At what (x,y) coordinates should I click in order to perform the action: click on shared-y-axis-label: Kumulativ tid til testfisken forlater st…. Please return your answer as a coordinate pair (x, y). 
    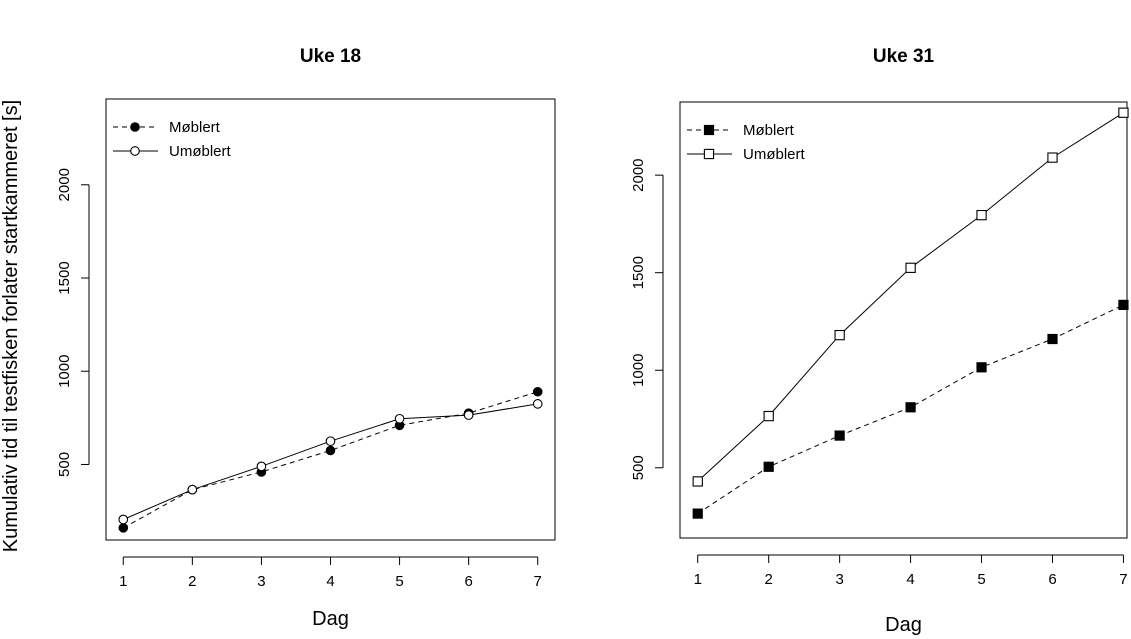
    Looking at the image, I should click on (11, 326).